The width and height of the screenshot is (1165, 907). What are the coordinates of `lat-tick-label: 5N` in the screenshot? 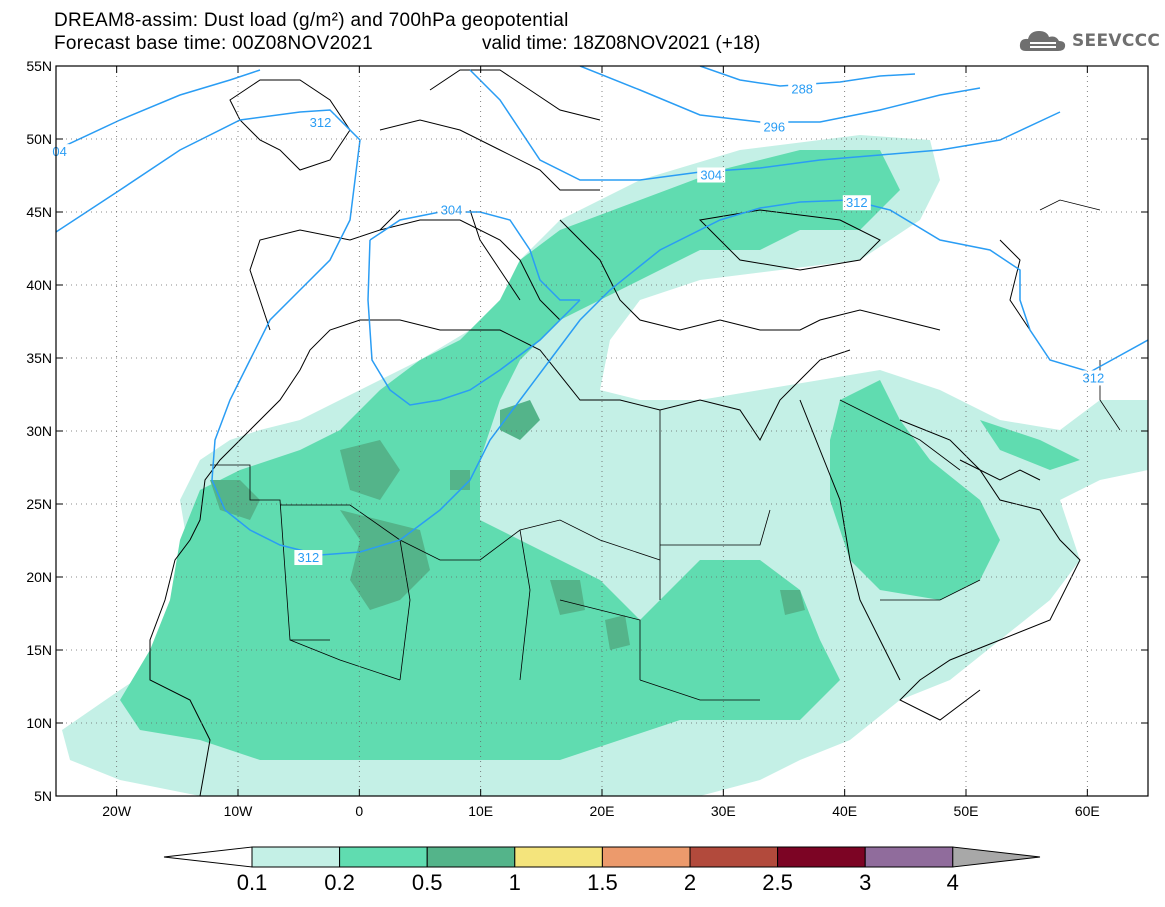 It's located at (43, 796).